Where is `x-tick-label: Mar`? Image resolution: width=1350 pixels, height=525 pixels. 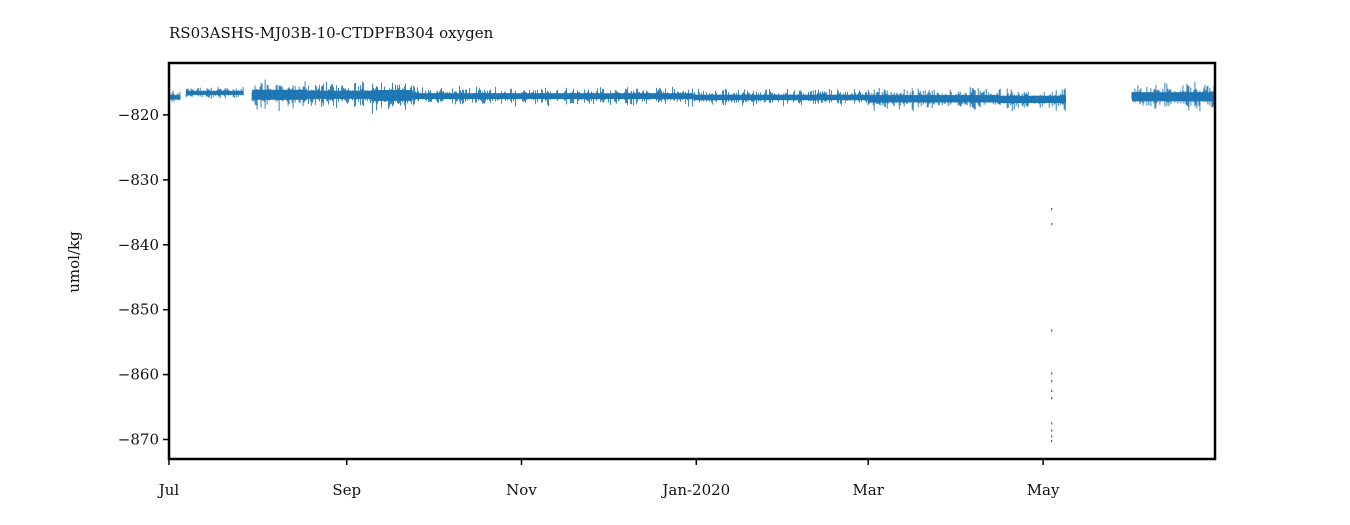
x-tick-label: Mar is located at coordinates (868, 490).